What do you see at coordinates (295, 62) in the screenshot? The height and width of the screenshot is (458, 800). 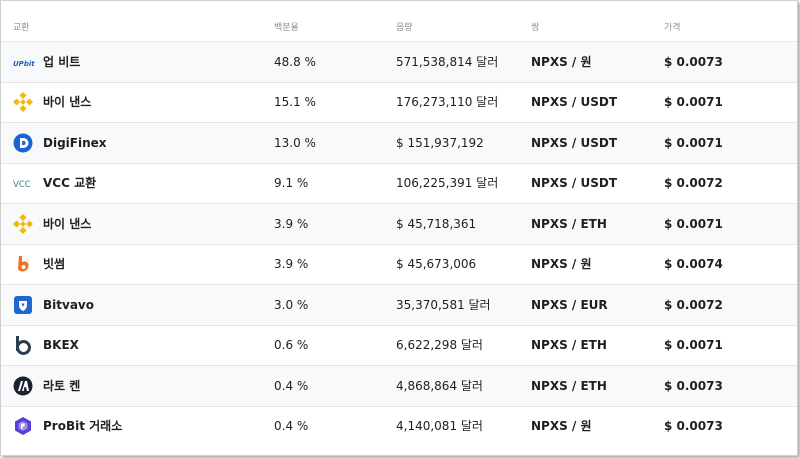 I see `percent-cell: 48.8 %` at bounding box center [295, 62].